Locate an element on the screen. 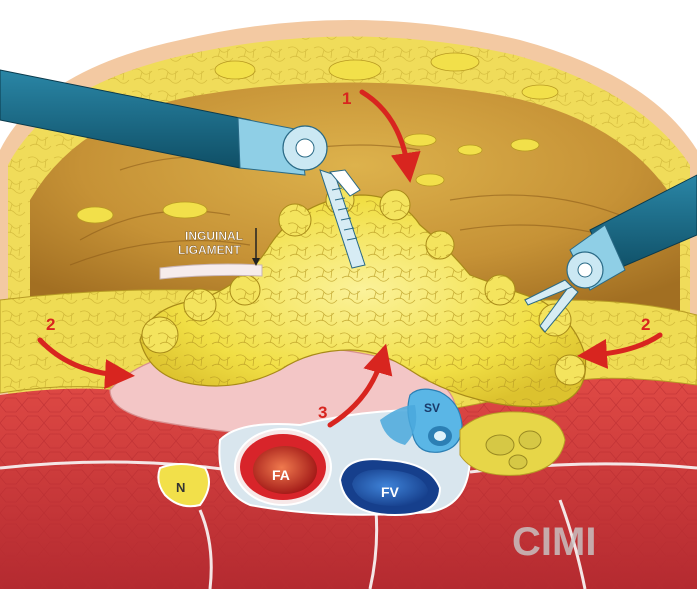 The width and height of the screenshot is (697, 589). arrow-2-right is located at coordinates (620, 350).